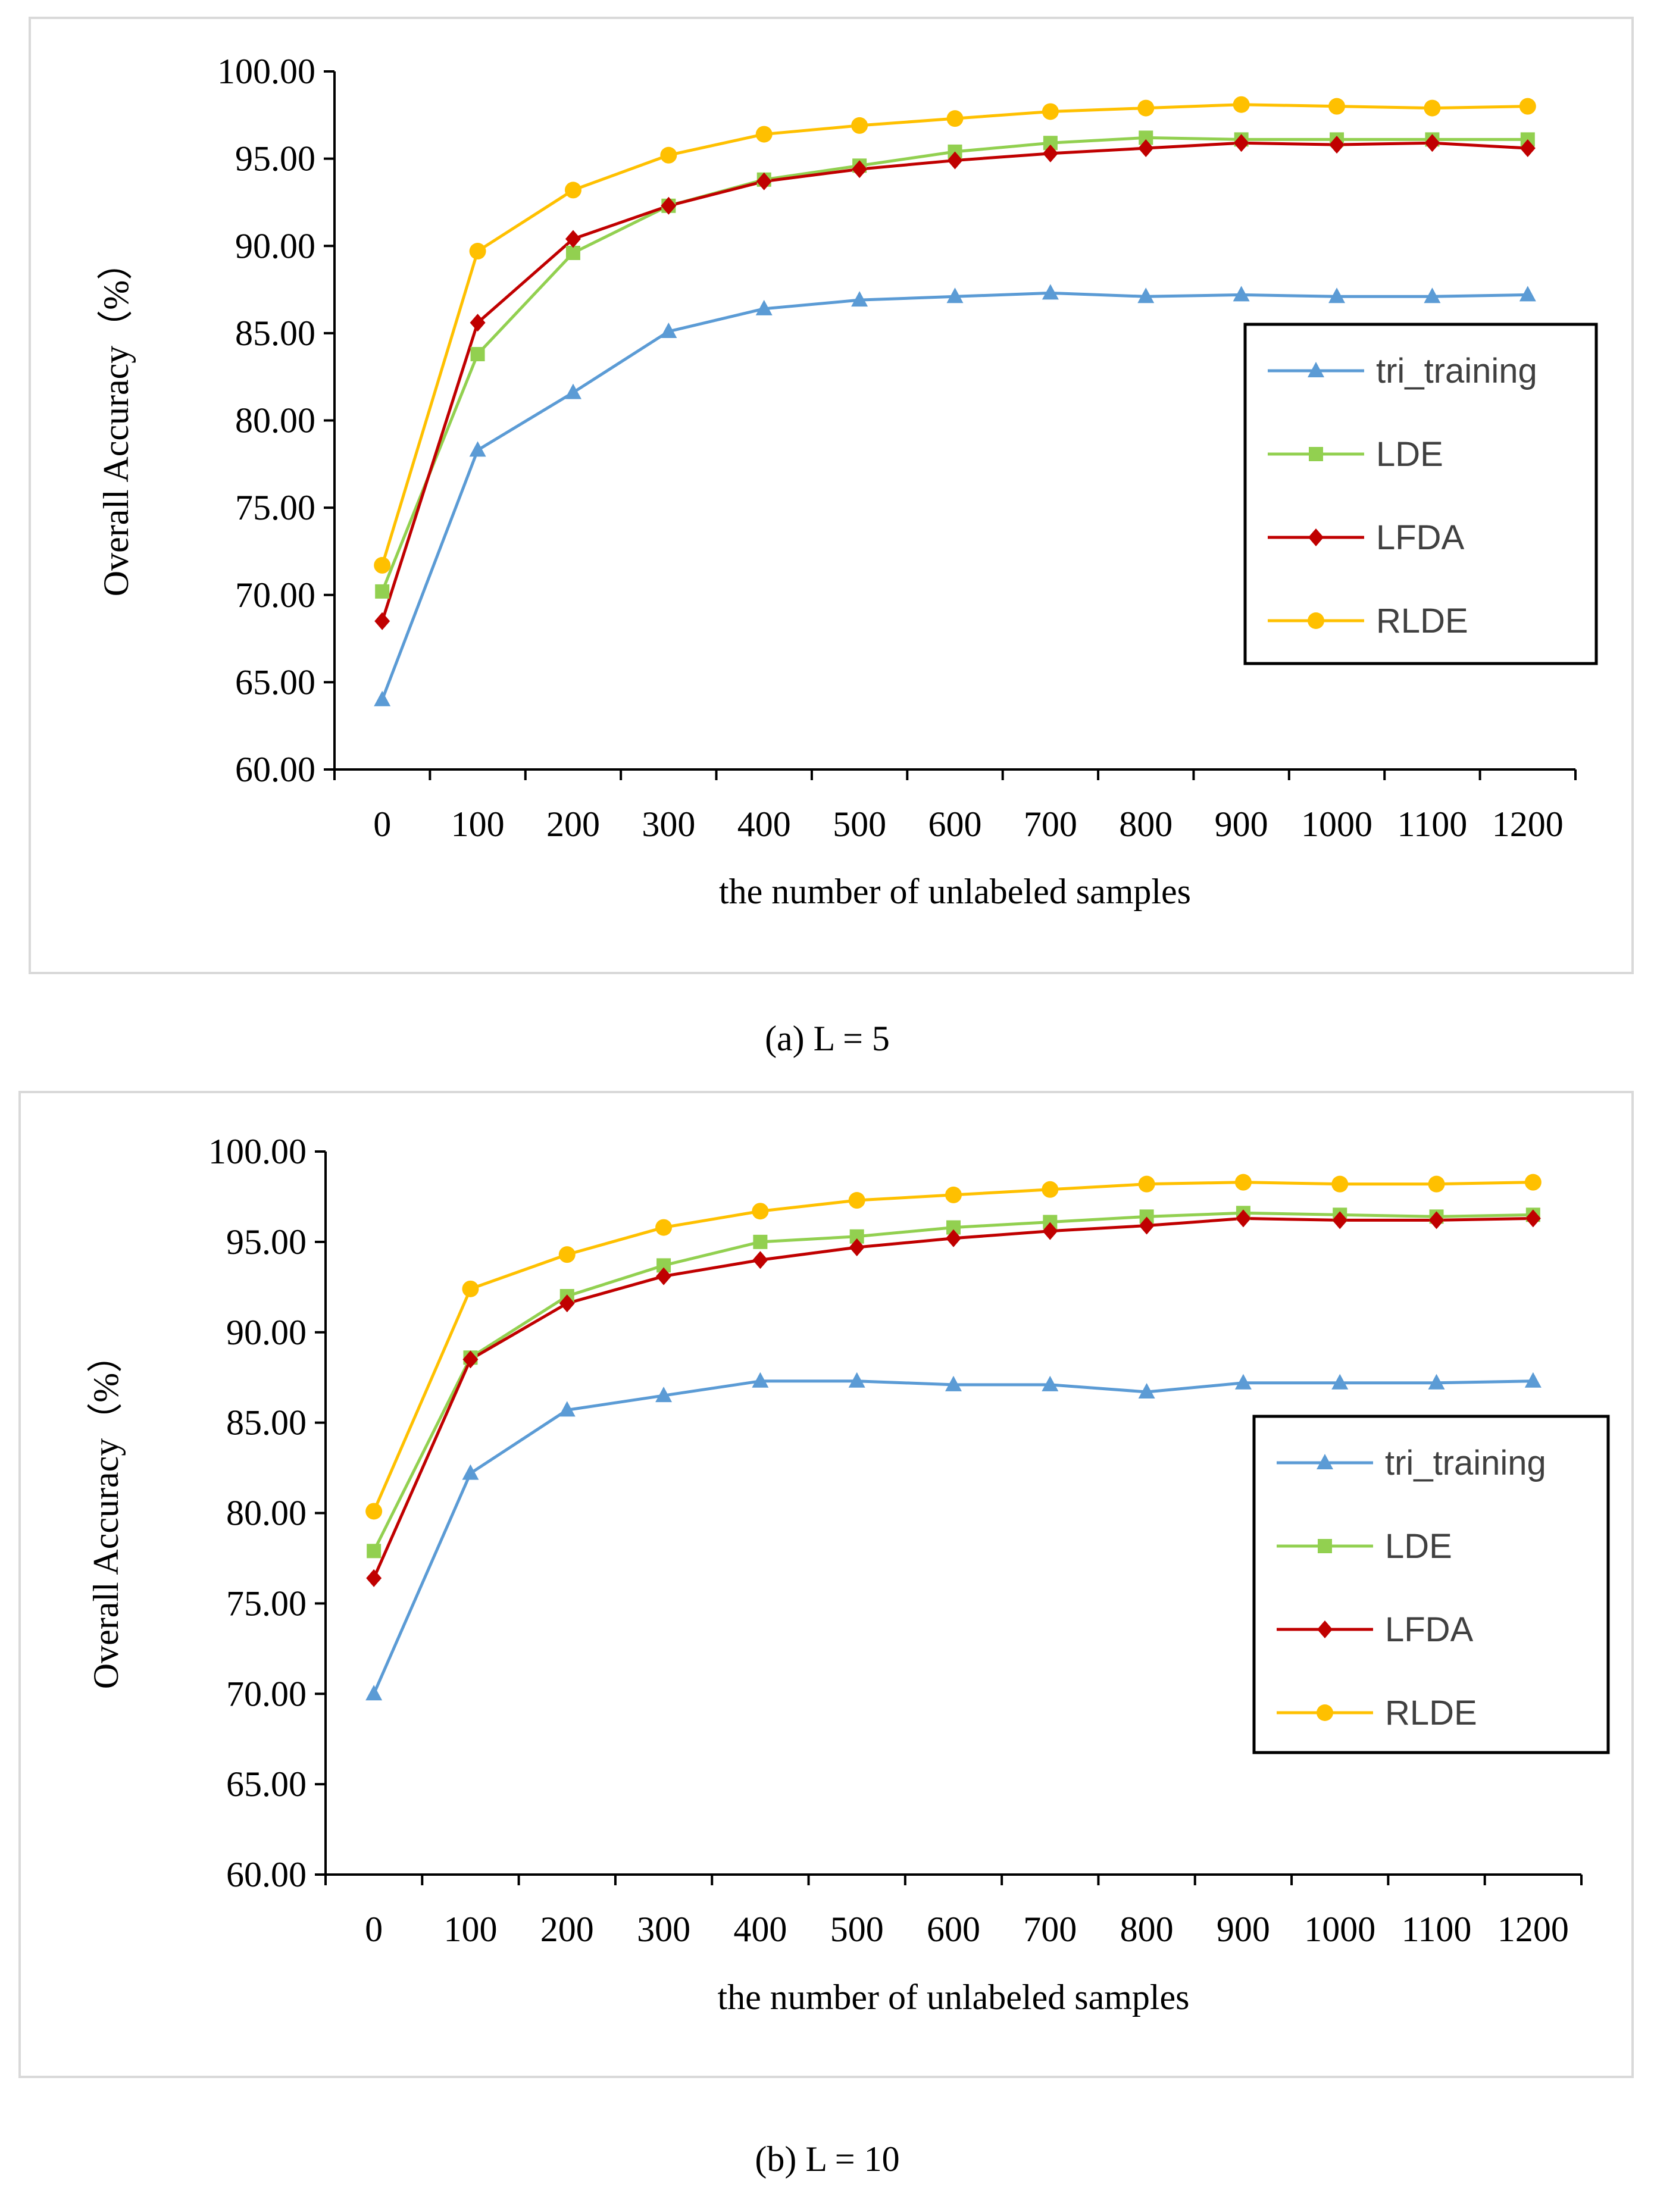  I want to click on x-tick-label: 1200, so click(1528, 824).